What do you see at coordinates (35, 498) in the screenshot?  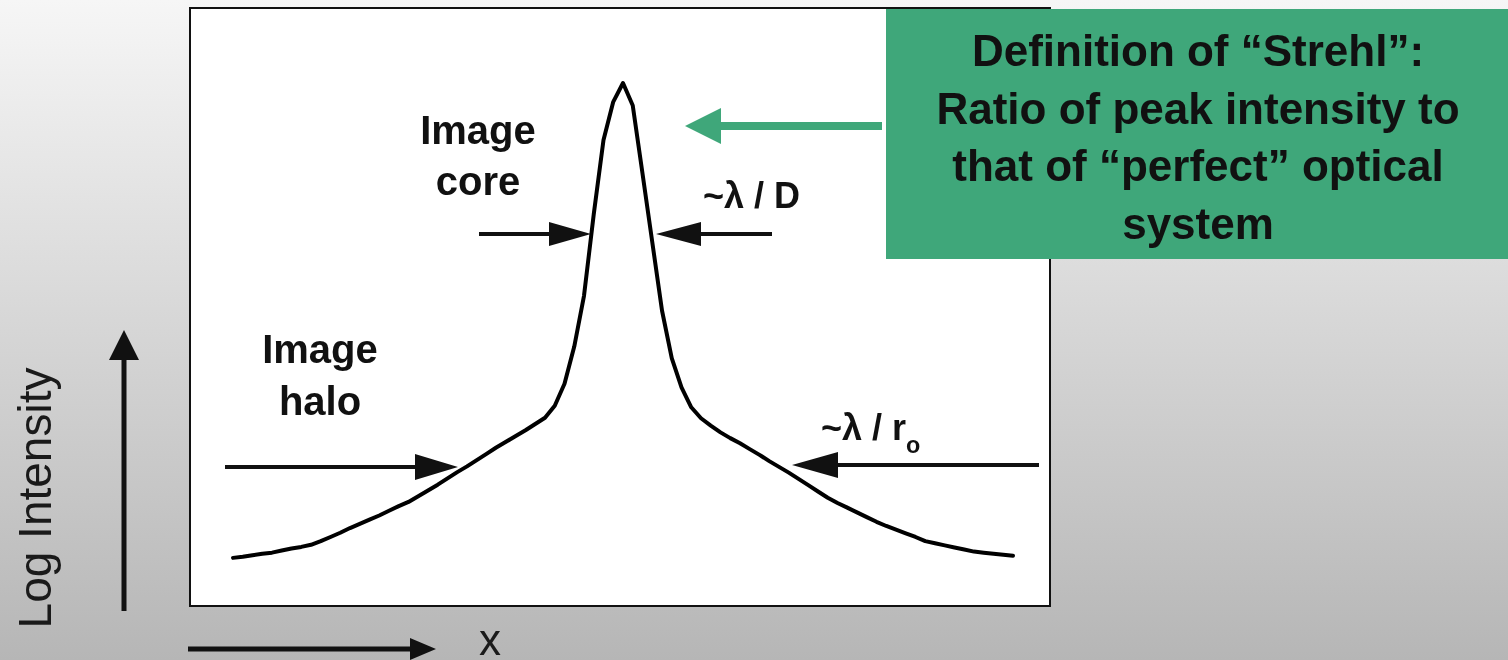 I see `y-axis-title: Log Intensity` at bounding box center [35, 498].